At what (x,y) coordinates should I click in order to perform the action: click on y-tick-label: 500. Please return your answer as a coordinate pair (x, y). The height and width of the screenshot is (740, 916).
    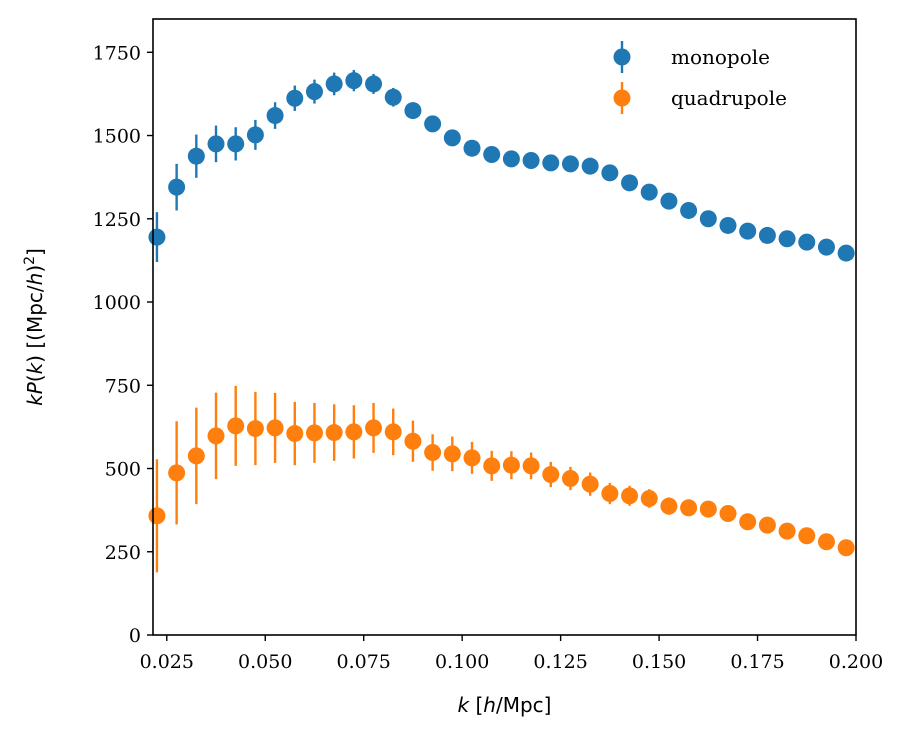
    Looking at the image, I should click on (123, 470).